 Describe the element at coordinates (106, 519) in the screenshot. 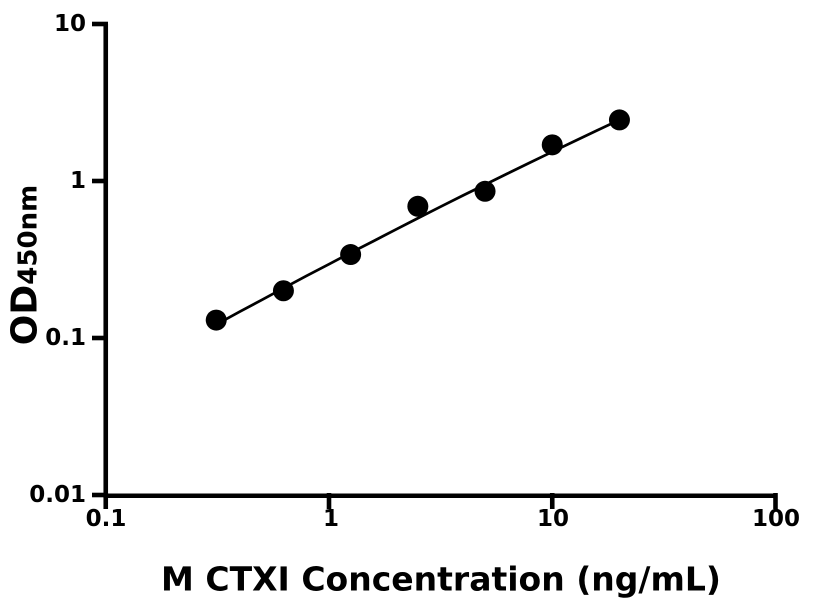

I see `x-tick-label: 0.1` at that location.